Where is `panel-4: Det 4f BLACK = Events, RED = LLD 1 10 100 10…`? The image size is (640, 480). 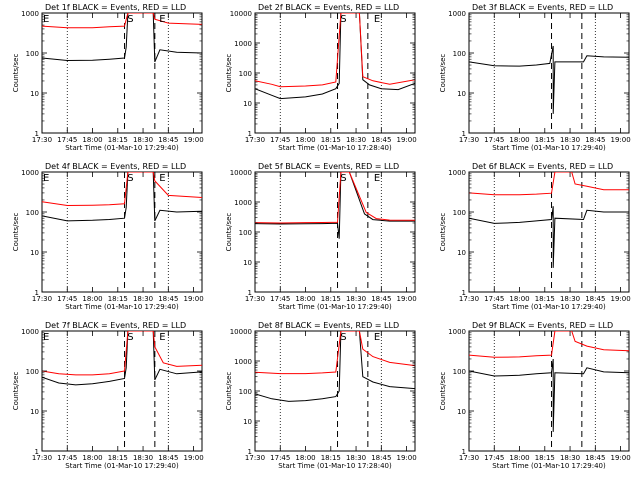
panel-4: Det 4f BLACK = Events, RED = LLD 1 10 100 10… is located at coordinates (108, 236).